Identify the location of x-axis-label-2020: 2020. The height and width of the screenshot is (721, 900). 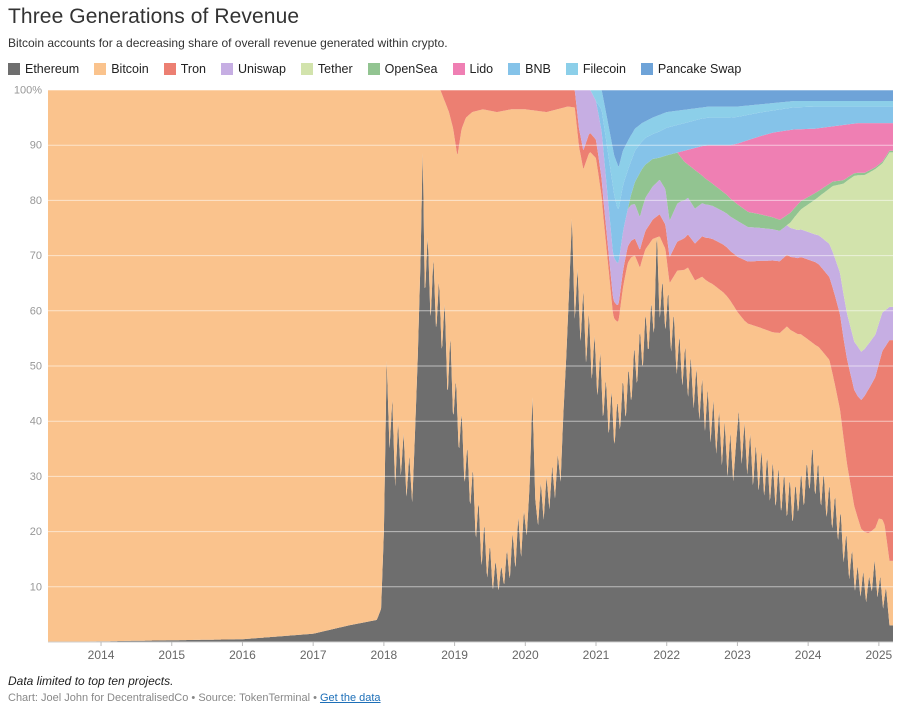
(525, 655).